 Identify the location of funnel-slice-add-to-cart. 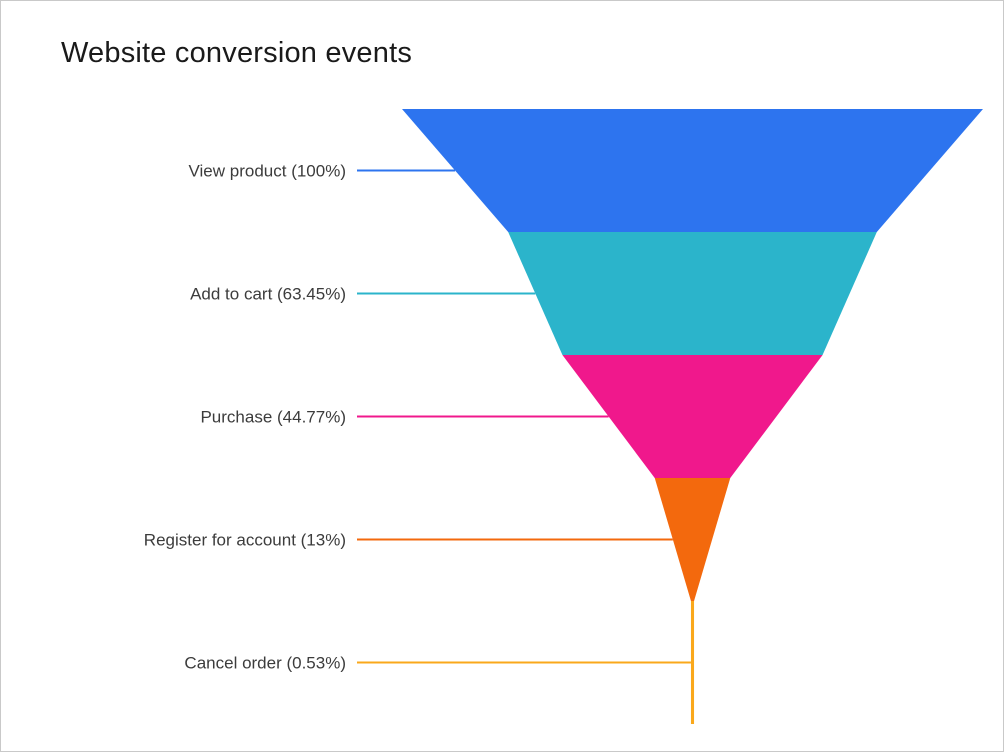
(692, 293).